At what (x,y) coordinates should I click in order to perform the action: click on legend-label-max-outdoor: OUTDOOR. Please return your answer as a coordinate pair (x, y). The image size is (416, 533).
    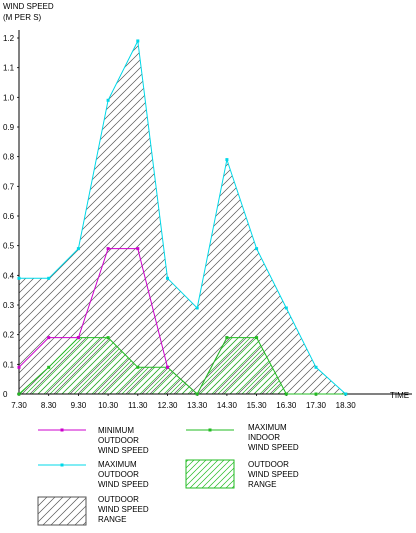
    Looking at the image, I should click on (118, 474).